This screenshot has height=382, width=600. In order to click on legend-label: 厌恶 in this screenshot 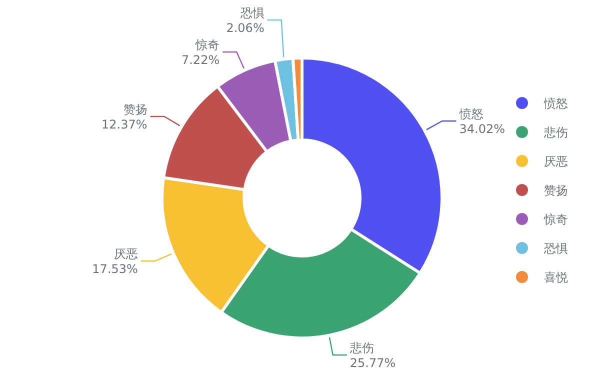, I will do `click(556, 161)`.